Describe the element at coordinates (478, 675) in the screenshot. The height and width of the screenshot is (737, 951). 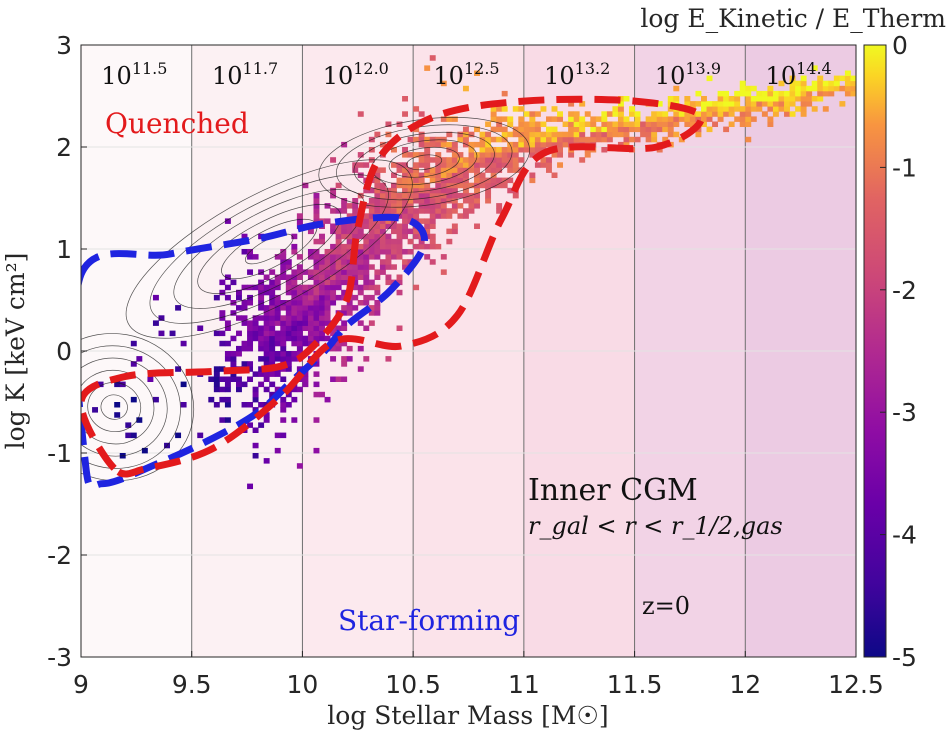
I see `x-axis: 9 9.5 10 10.5 11 11.5 12 12.5` at that location.